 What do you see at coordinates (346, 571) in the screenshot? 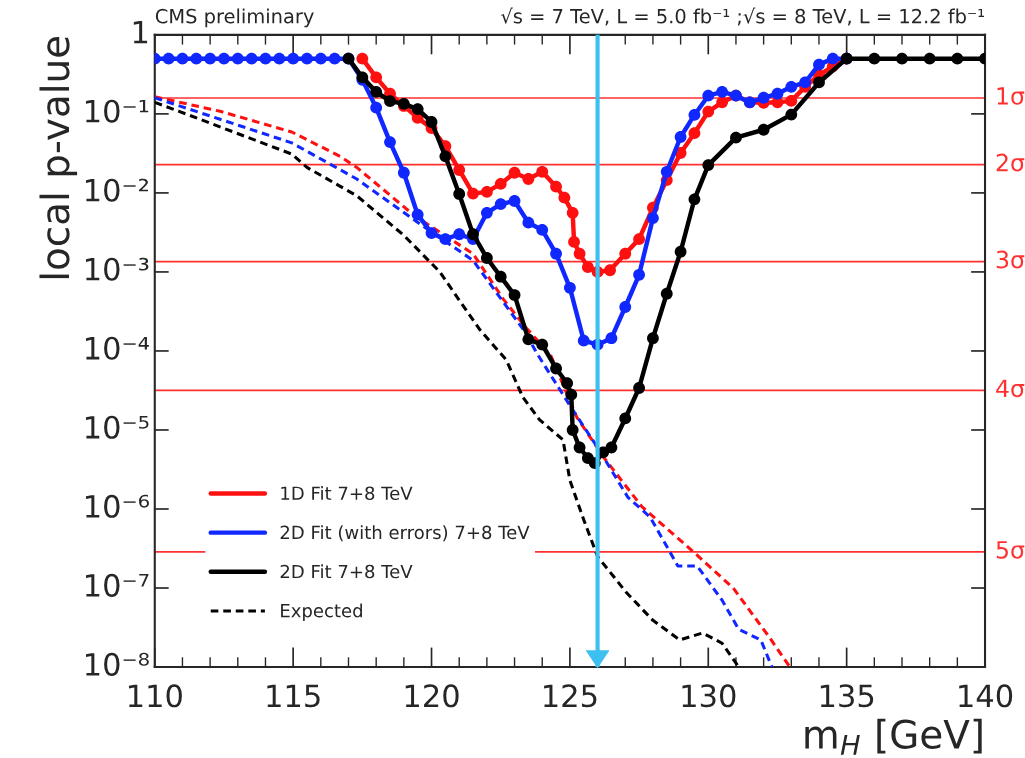
I see `legend-label: 2D Fit 7+8 TeV` at bounding box center [346, 571].